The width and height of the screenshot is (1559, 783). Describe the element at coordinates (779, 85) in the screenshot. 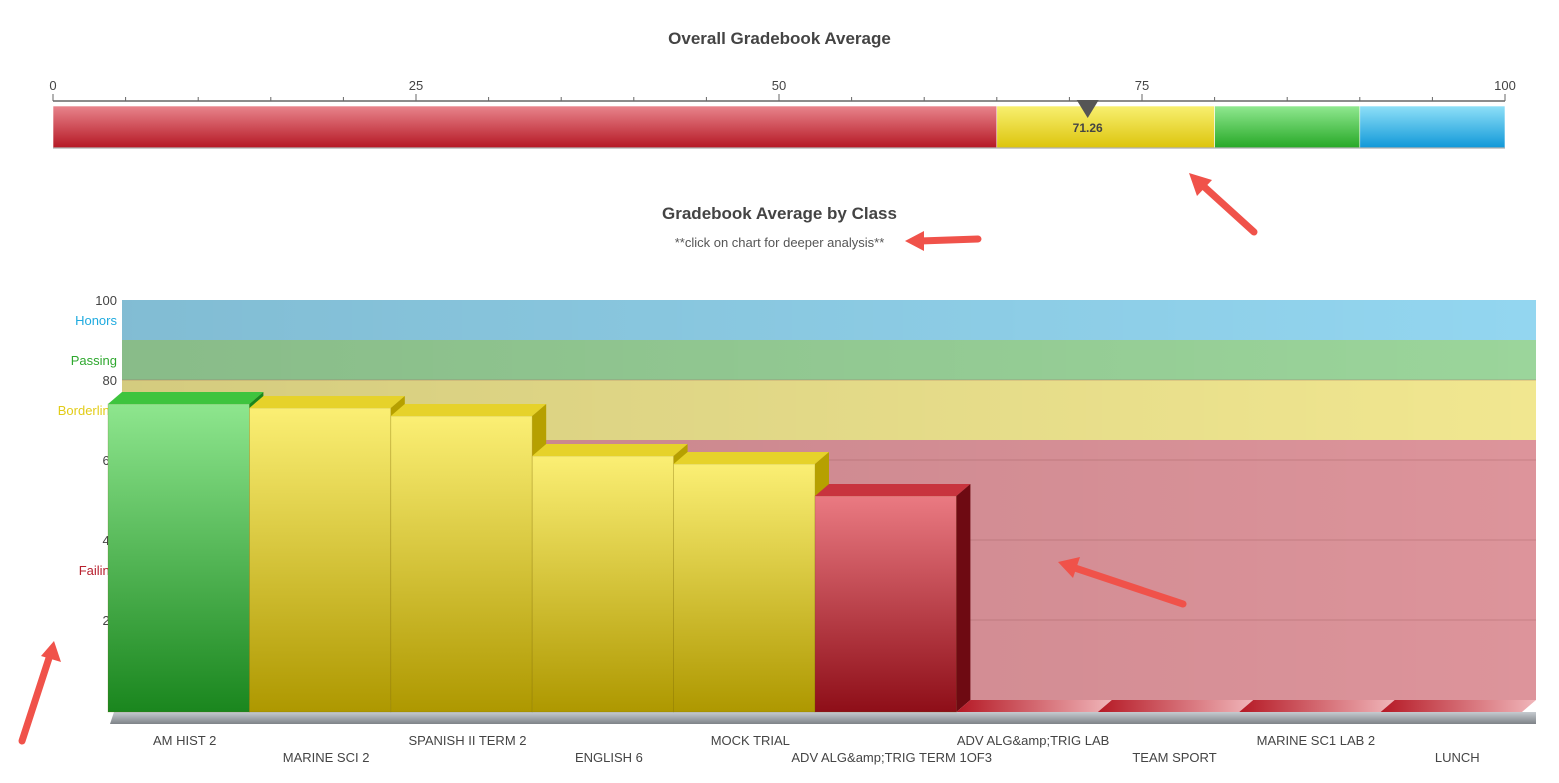

I see `gauge-tick-label: 50` at that location.